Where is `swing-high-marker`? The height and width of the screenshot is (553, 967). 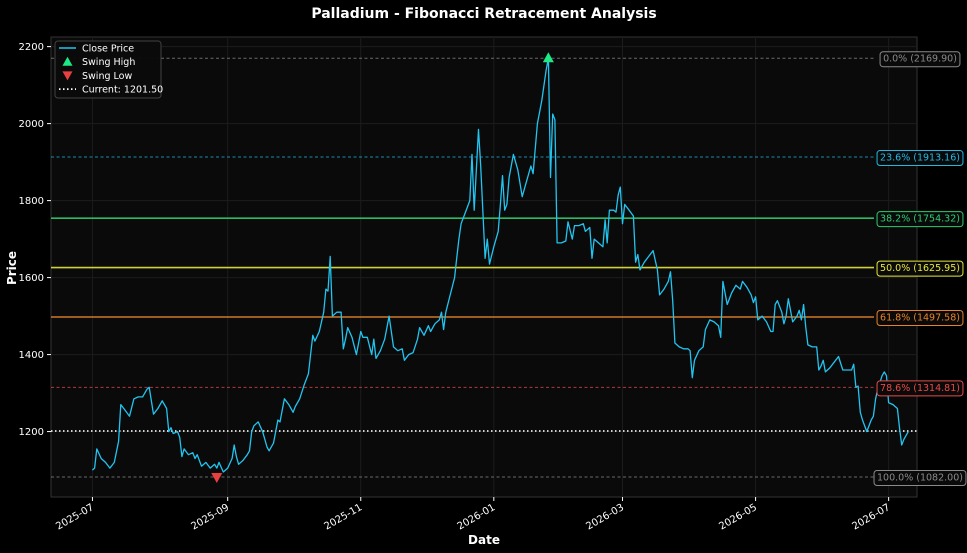 swing-high-marker is located at coordinates (548, 57).